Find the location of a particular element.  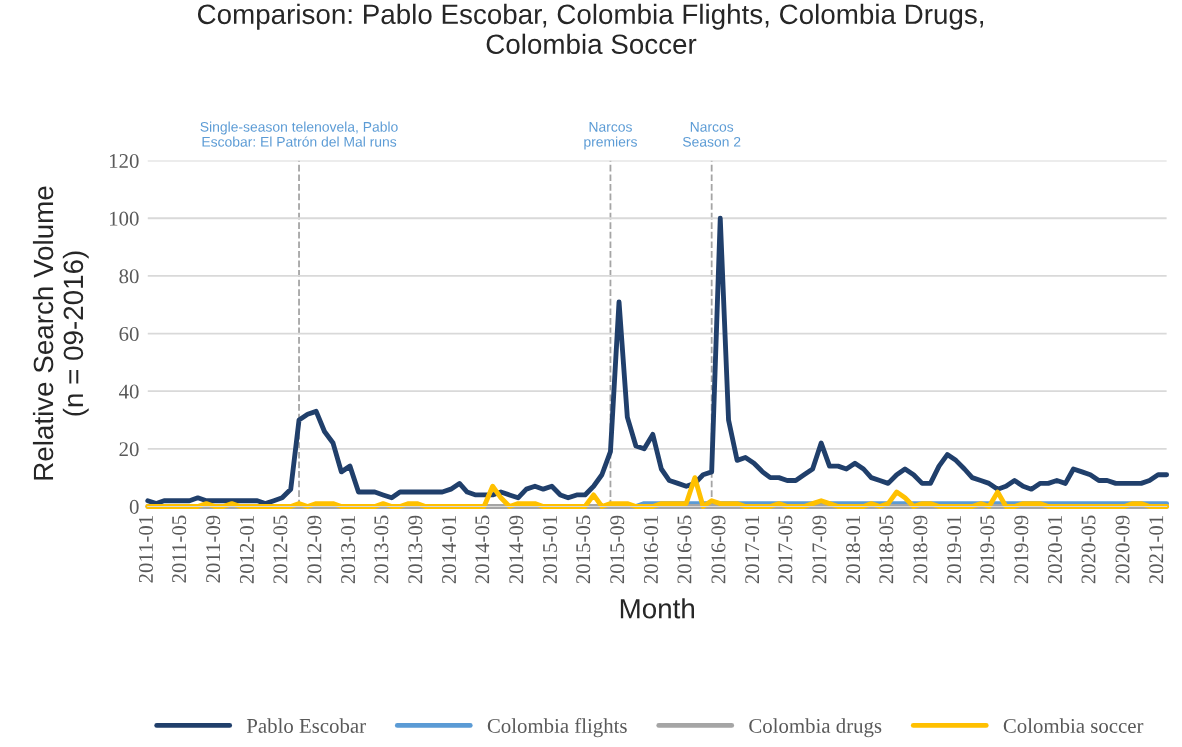

x-tick-label: 2017-09 is located at coordinates (819, 549).